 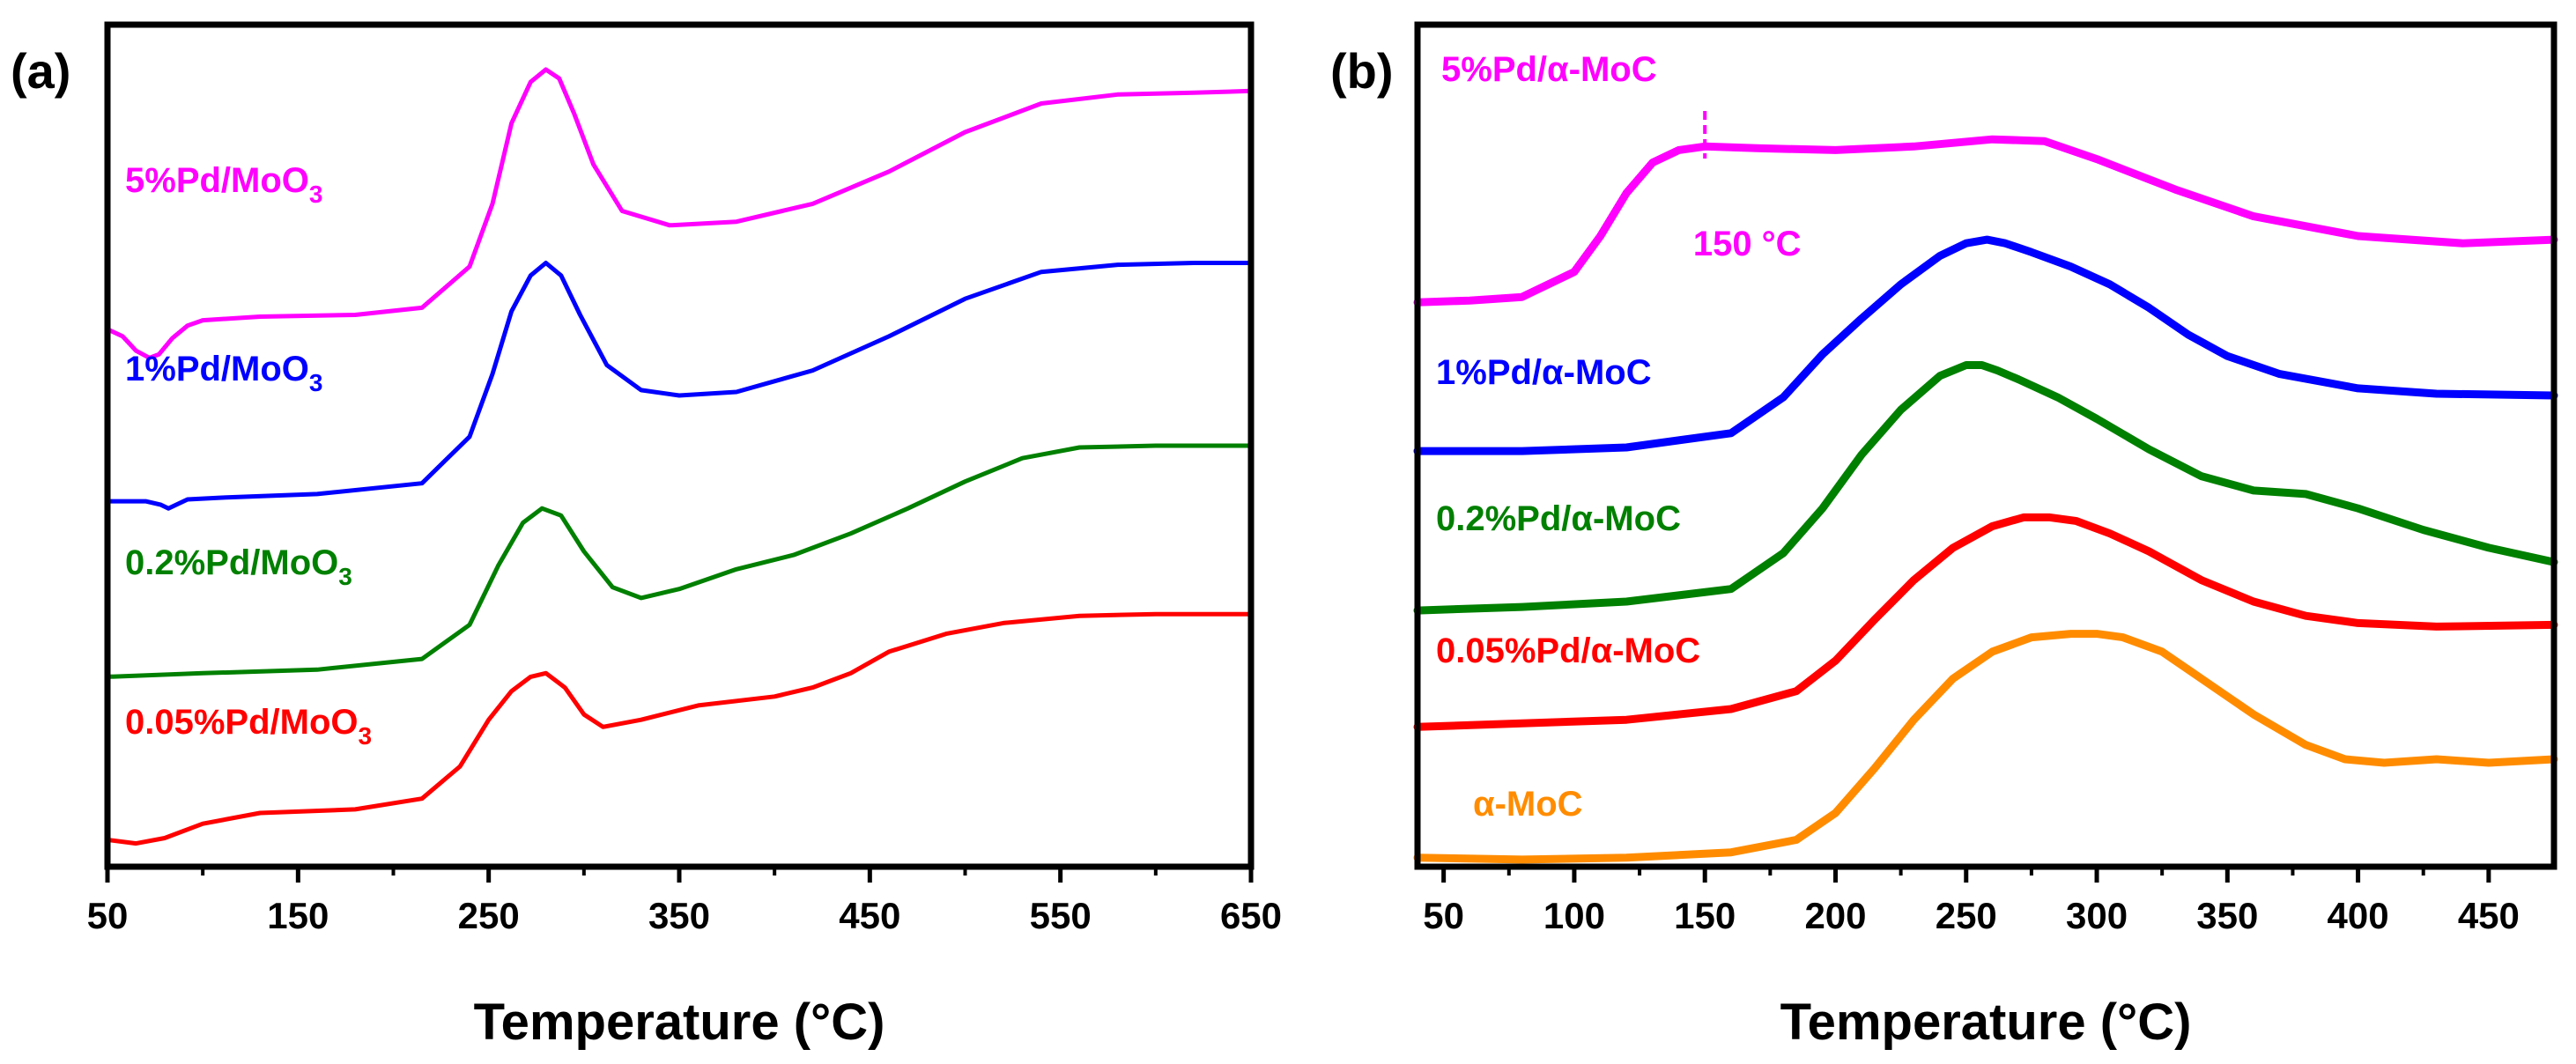 What do you see at coordinates (1362, 71) in the screenshot?
I see `panel-b-label: (b)` at bounding box center [1362, 71].